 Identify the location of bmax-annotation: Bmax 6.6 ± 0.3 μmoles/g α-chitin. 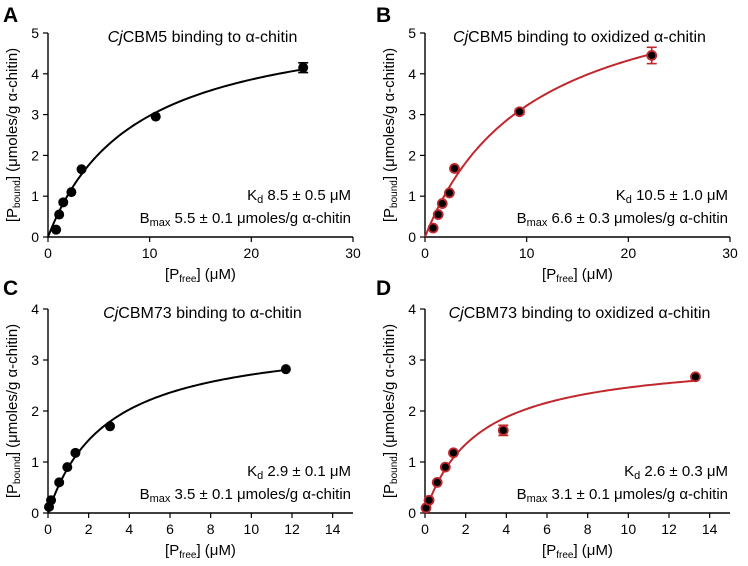
(622, 219).